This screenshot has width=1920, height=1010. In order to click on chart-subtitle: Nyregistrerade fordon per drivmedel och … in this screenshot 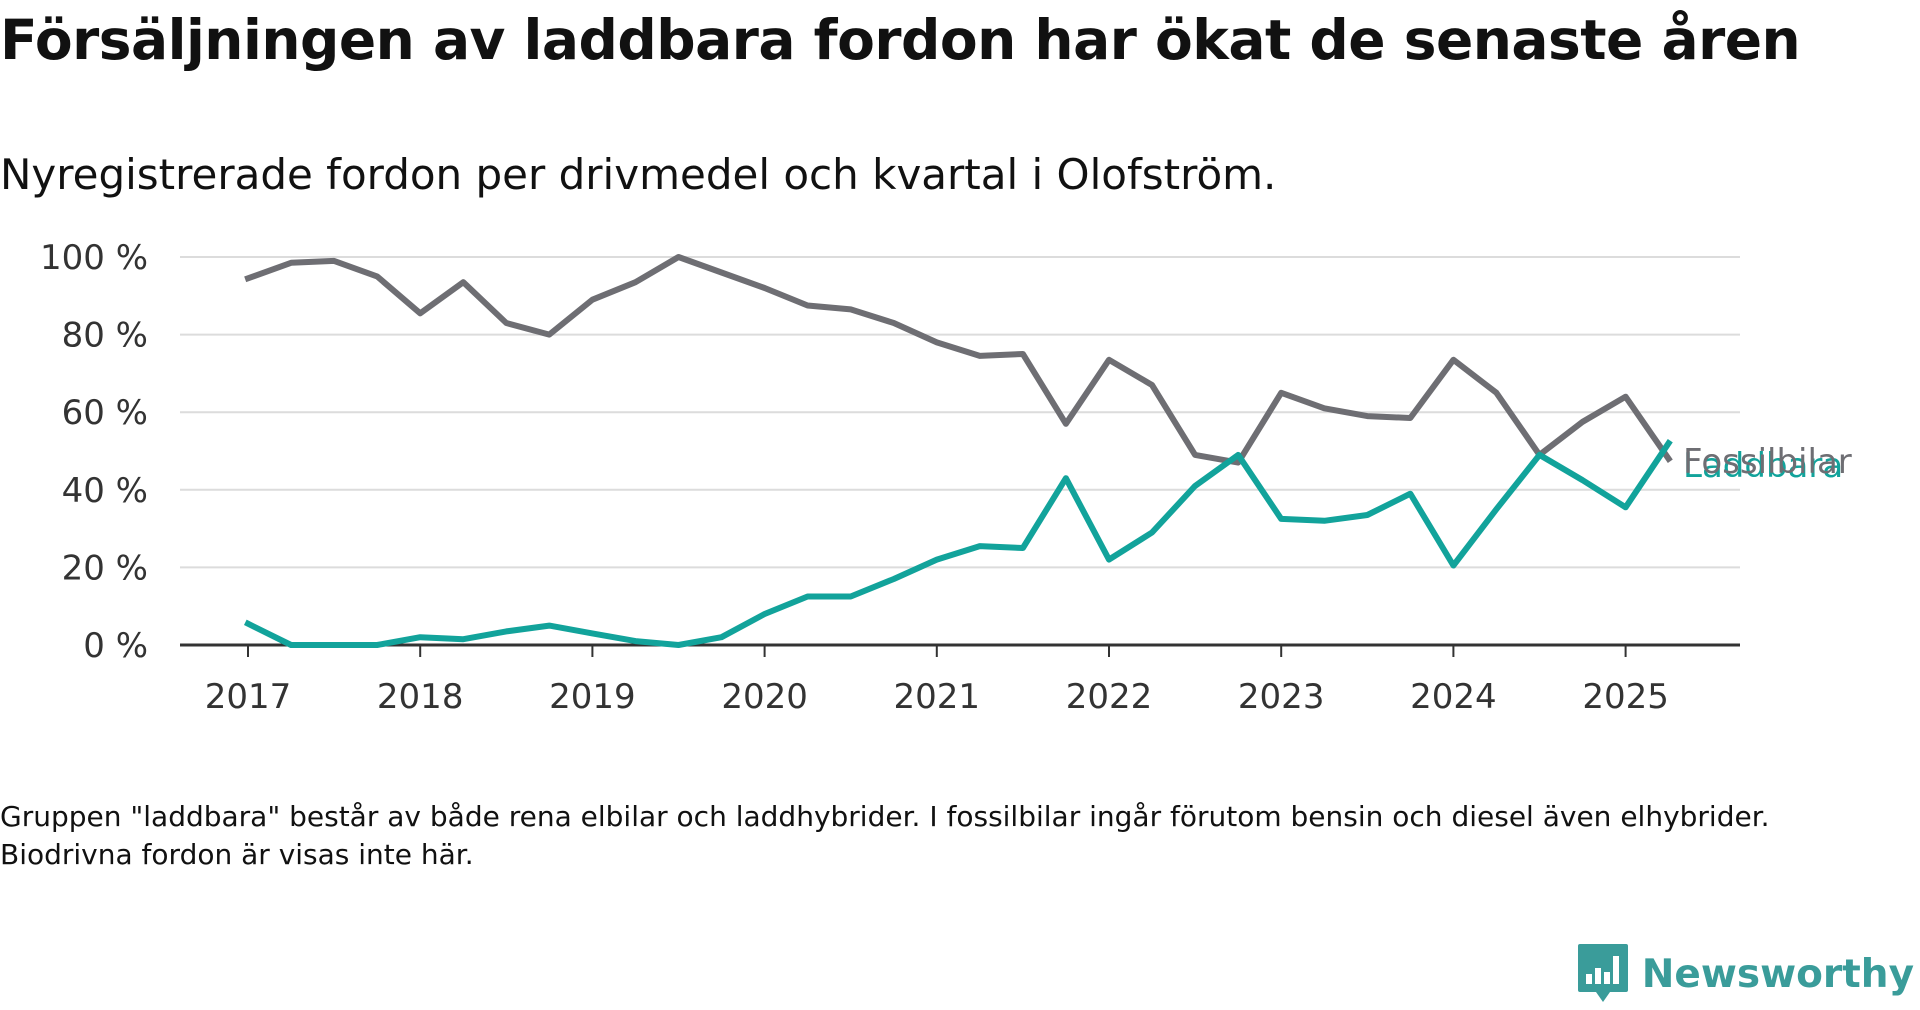, I will do `click(638, 174)`.